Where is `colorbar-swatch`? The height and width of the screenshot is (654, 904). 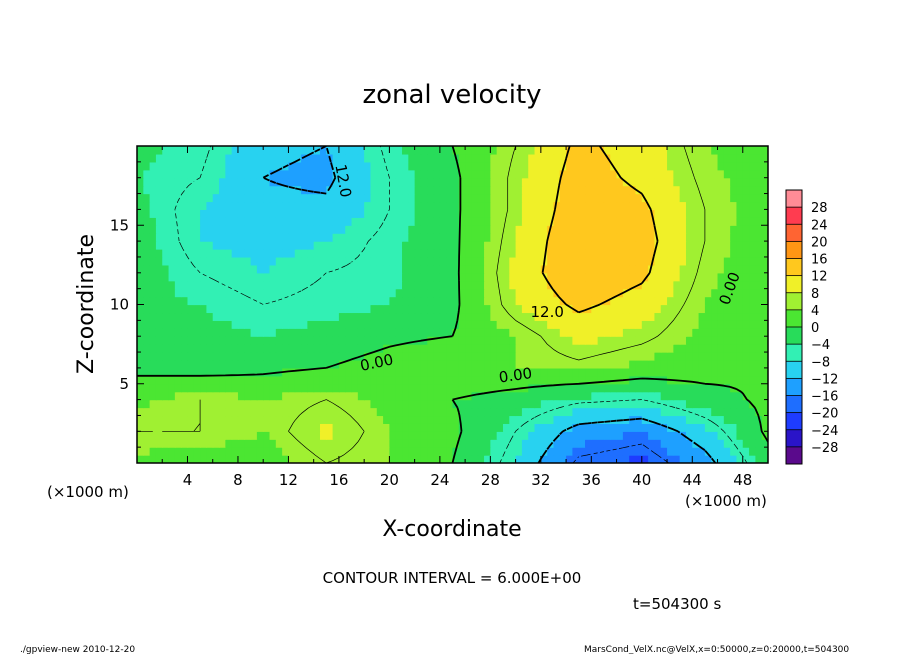
colorbar-swatch is located at coordinates (794, 216).